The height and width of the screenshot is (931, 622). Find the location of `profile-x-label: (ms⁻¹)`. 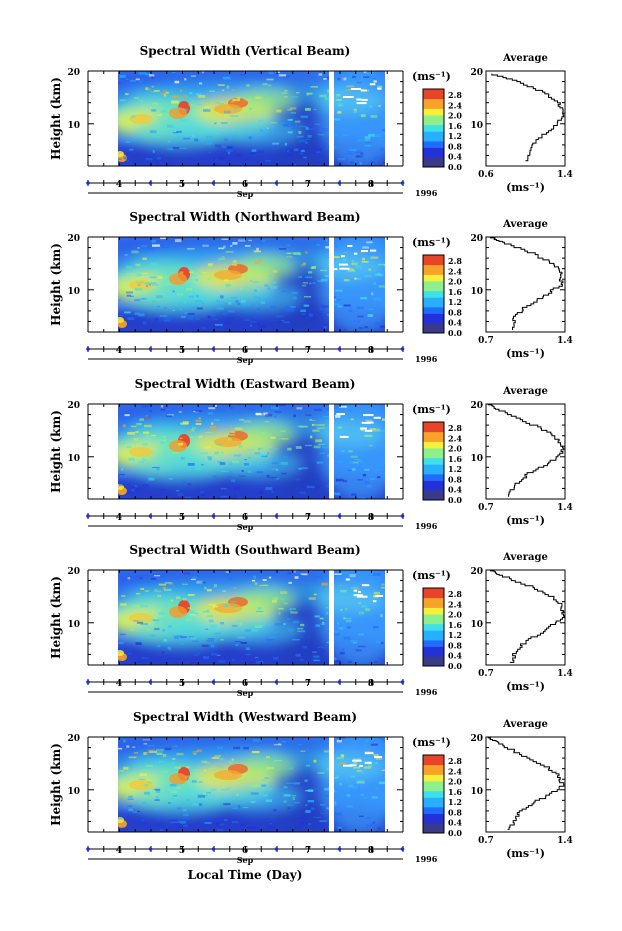

profile-x-label: (ms⁻¹) is located at coordinates (525, 853).